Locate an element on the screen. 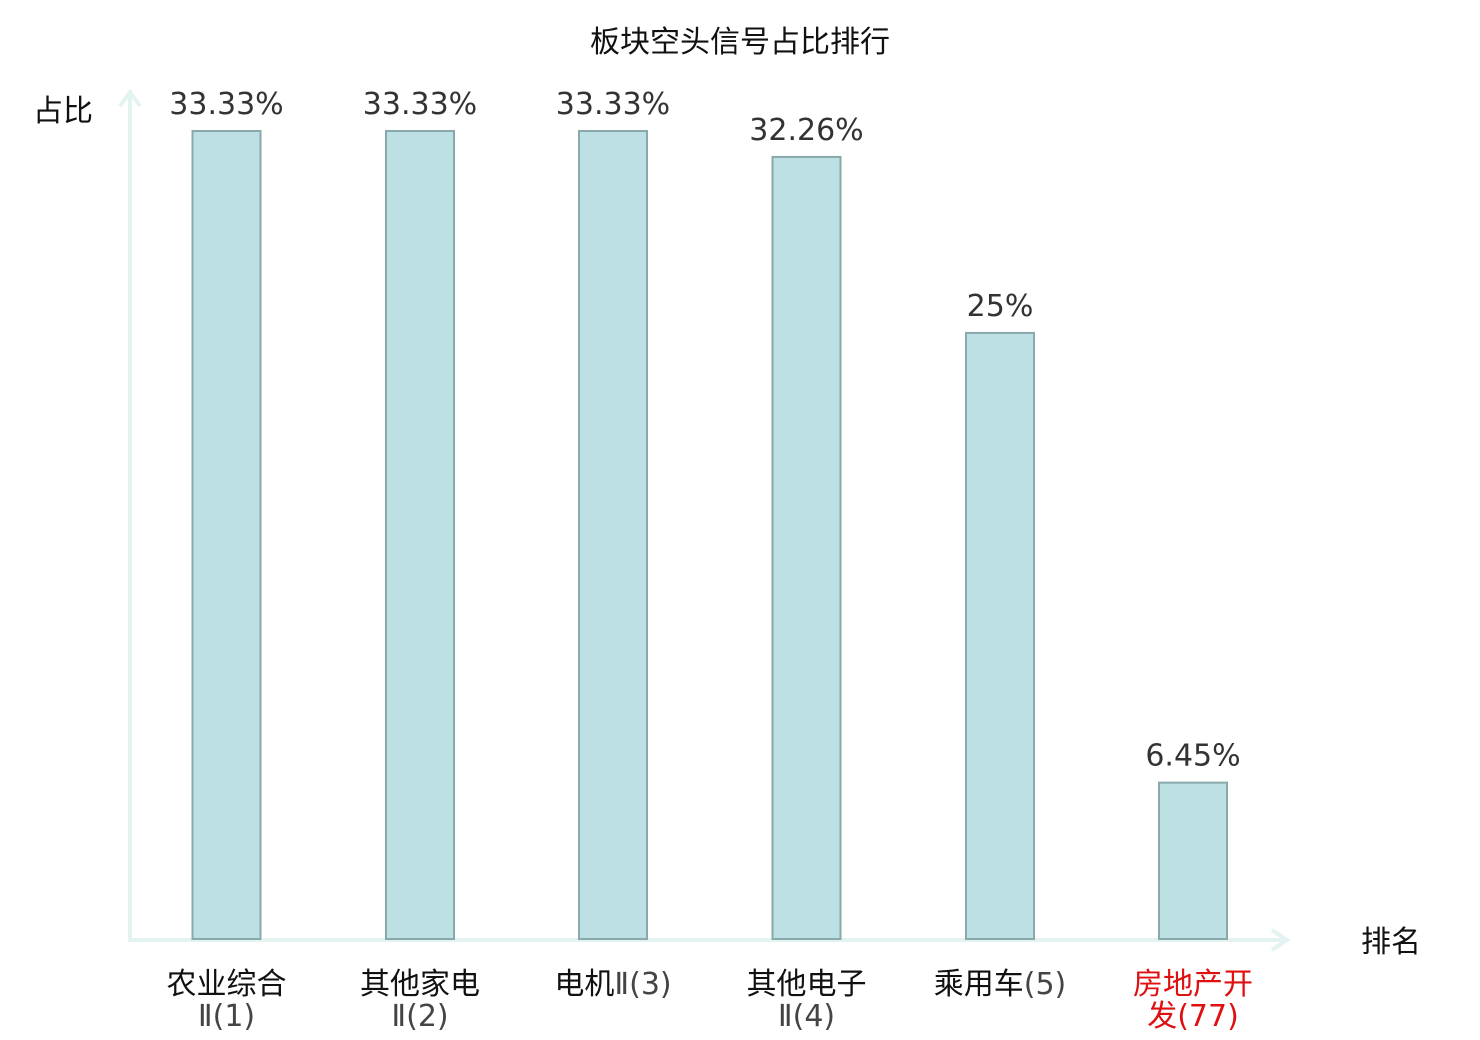 Image resolution: width=1480 pixels, height=1040 pixels. category-label: 房地产开 is located at coordinates (1193, 984).